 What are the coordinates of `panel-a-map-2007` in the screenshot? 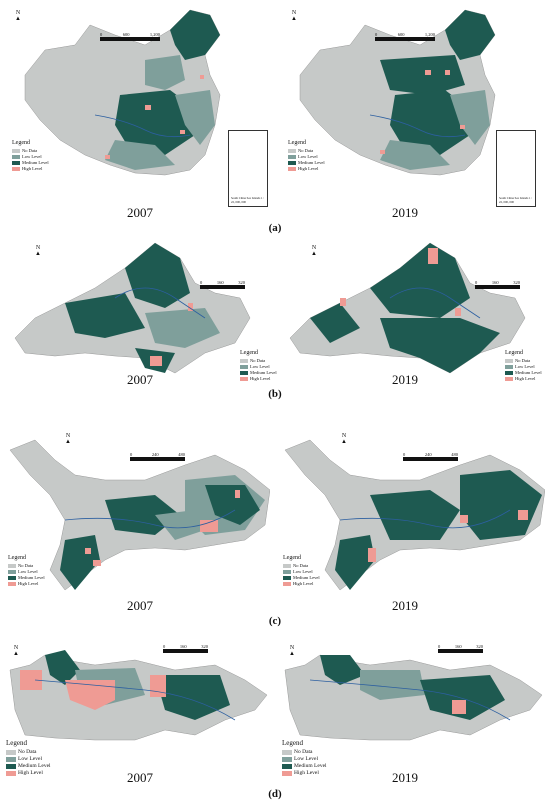 It's located at (137, 105).